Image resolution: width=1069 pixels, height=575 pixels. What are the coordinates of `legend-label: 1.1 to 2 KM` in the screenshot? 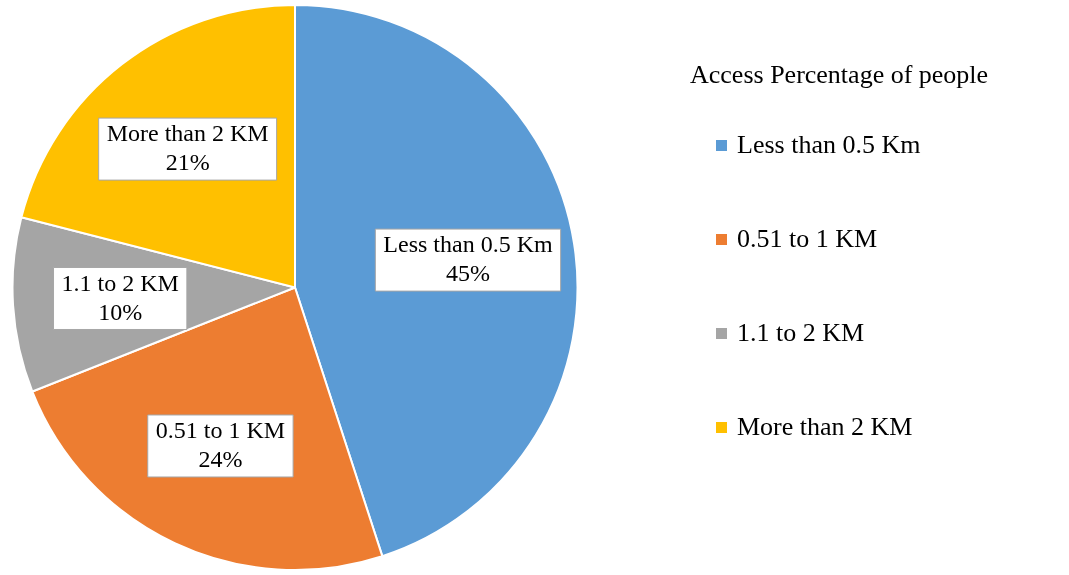 It's located at (801, 333).